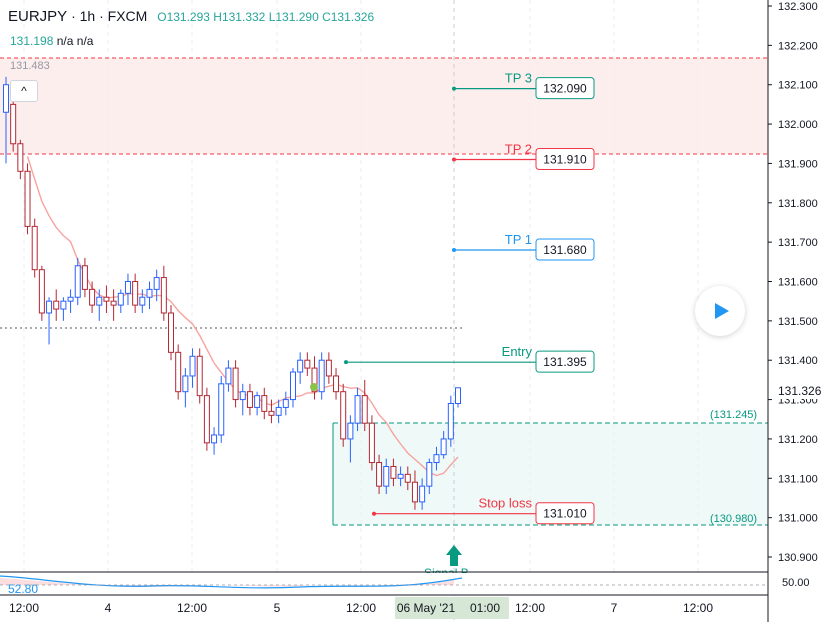 The height and width of the screenshot is (622, 832). What do you see at coordinates (518, 78) in the screenshot?
I see `level-name: TP 3` at bounding box center [518, 78].